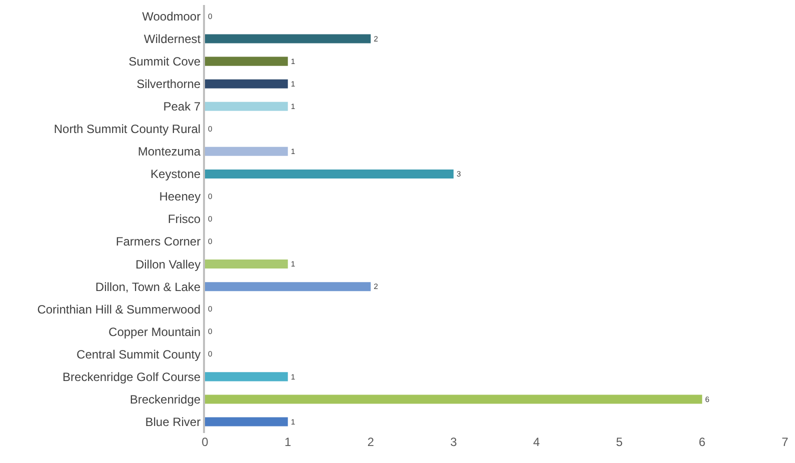 This screenshot has width=795, height=463. What do you see at coordinates (370, 442) in the screenshot?
I see `x-tick-label: 2` at bounding box center [370, 442].